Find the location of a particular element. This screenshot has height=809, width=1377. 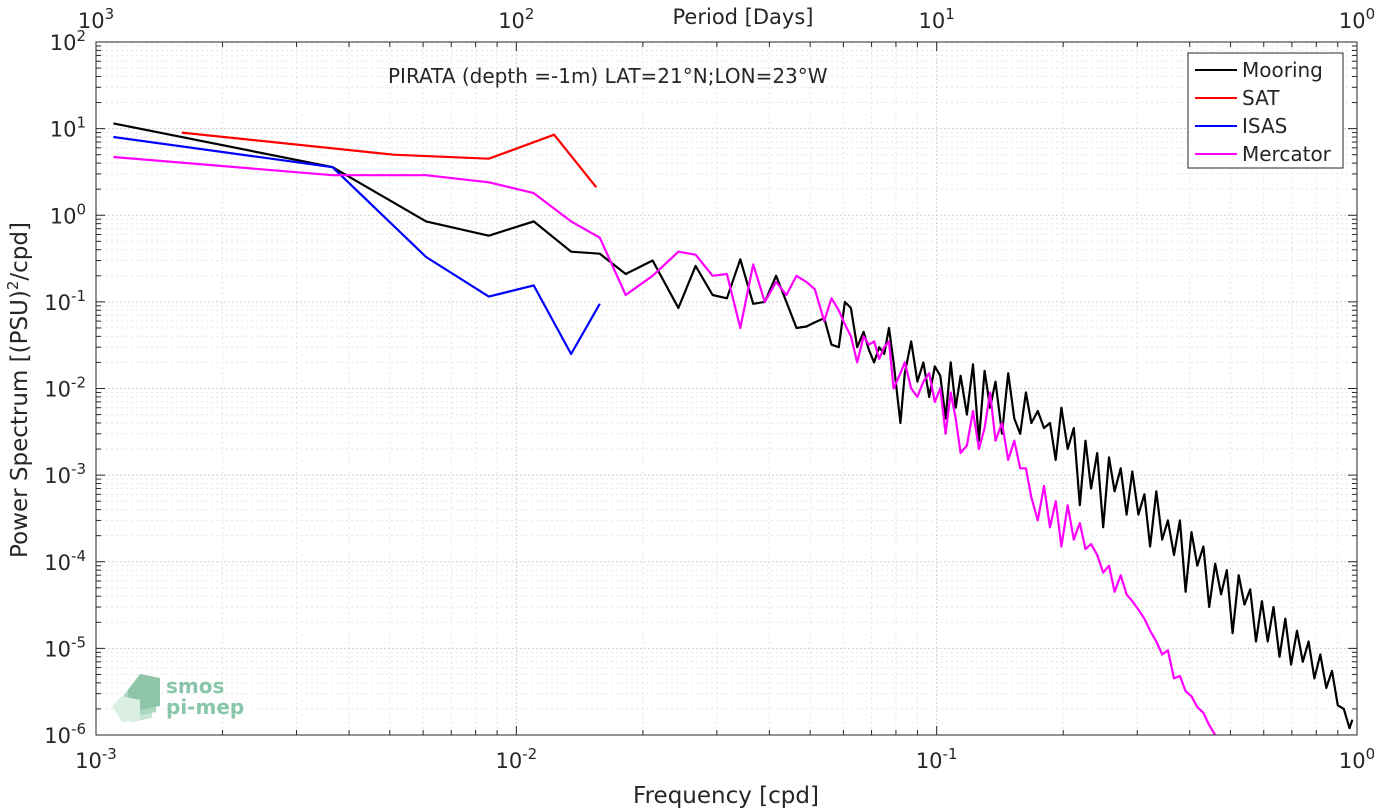

legend-item-isas: ISAS is located at coordinates (1241, 126).